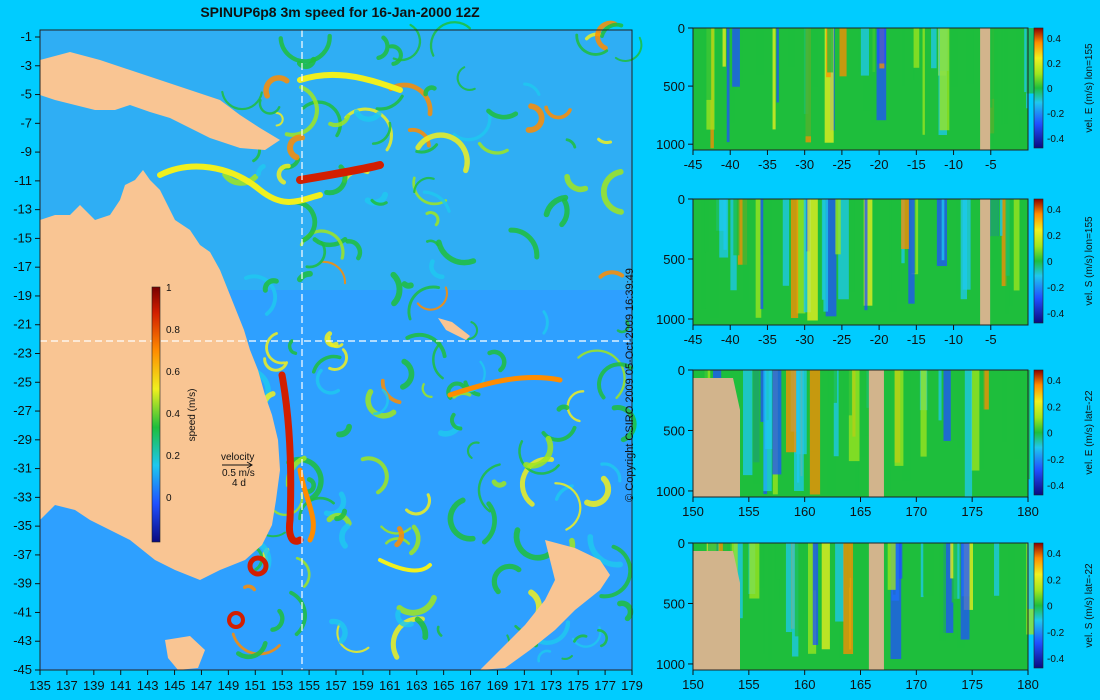 The image size is (1100, 700). Describe the element at coordinates (805, 511) in the screenshot. I see `section-x-tick-label: 160` at that location.